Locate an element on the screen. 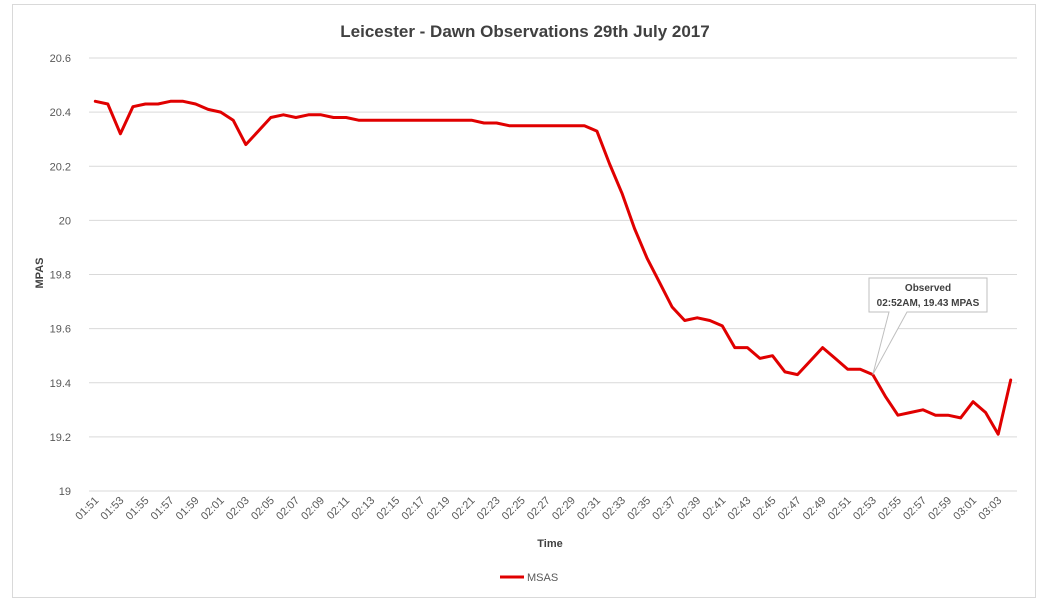 This screenshot has height=604, width=1041. y-tick-label: 20.6 is located at coordinates (60, 59).